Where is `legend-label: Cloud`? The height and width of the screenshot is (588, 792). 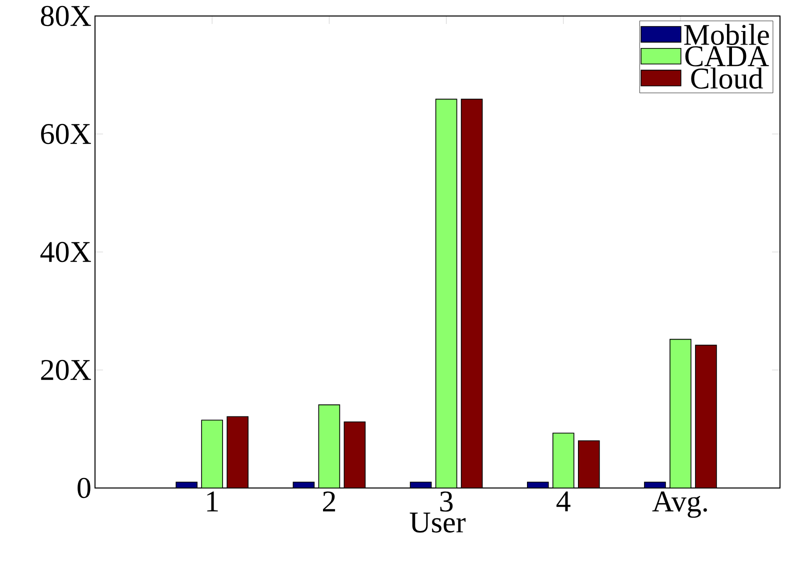 legend-label: Cloud is located at coordinates (727, 78).